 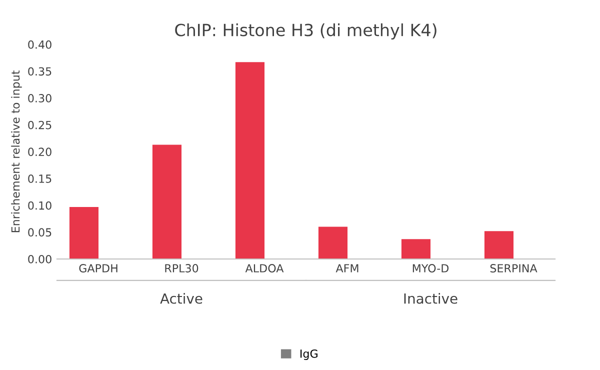 What do you see at coordinates (431, 298) in the screenshot?
I see `text: Inactive` at bounding box center [431, 298].